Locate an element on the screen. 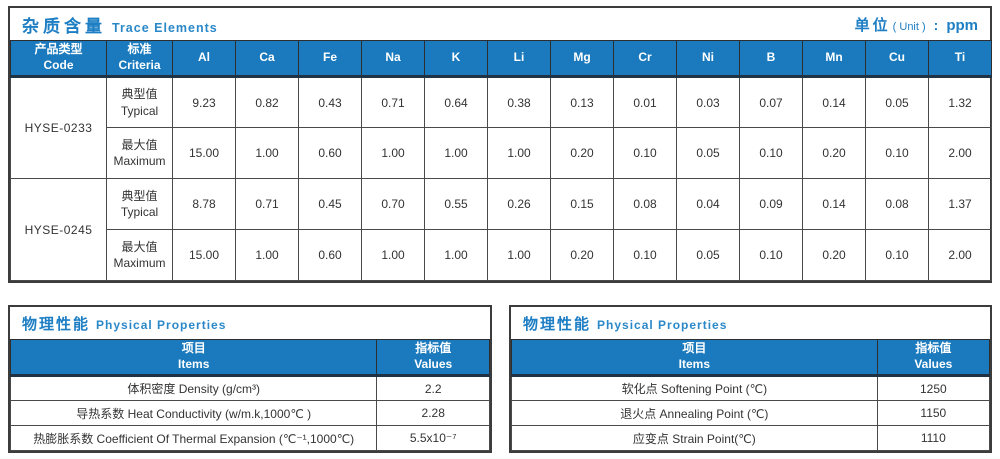  phys-left-items-header: 项目 Items is located at coordinates (193, 358).